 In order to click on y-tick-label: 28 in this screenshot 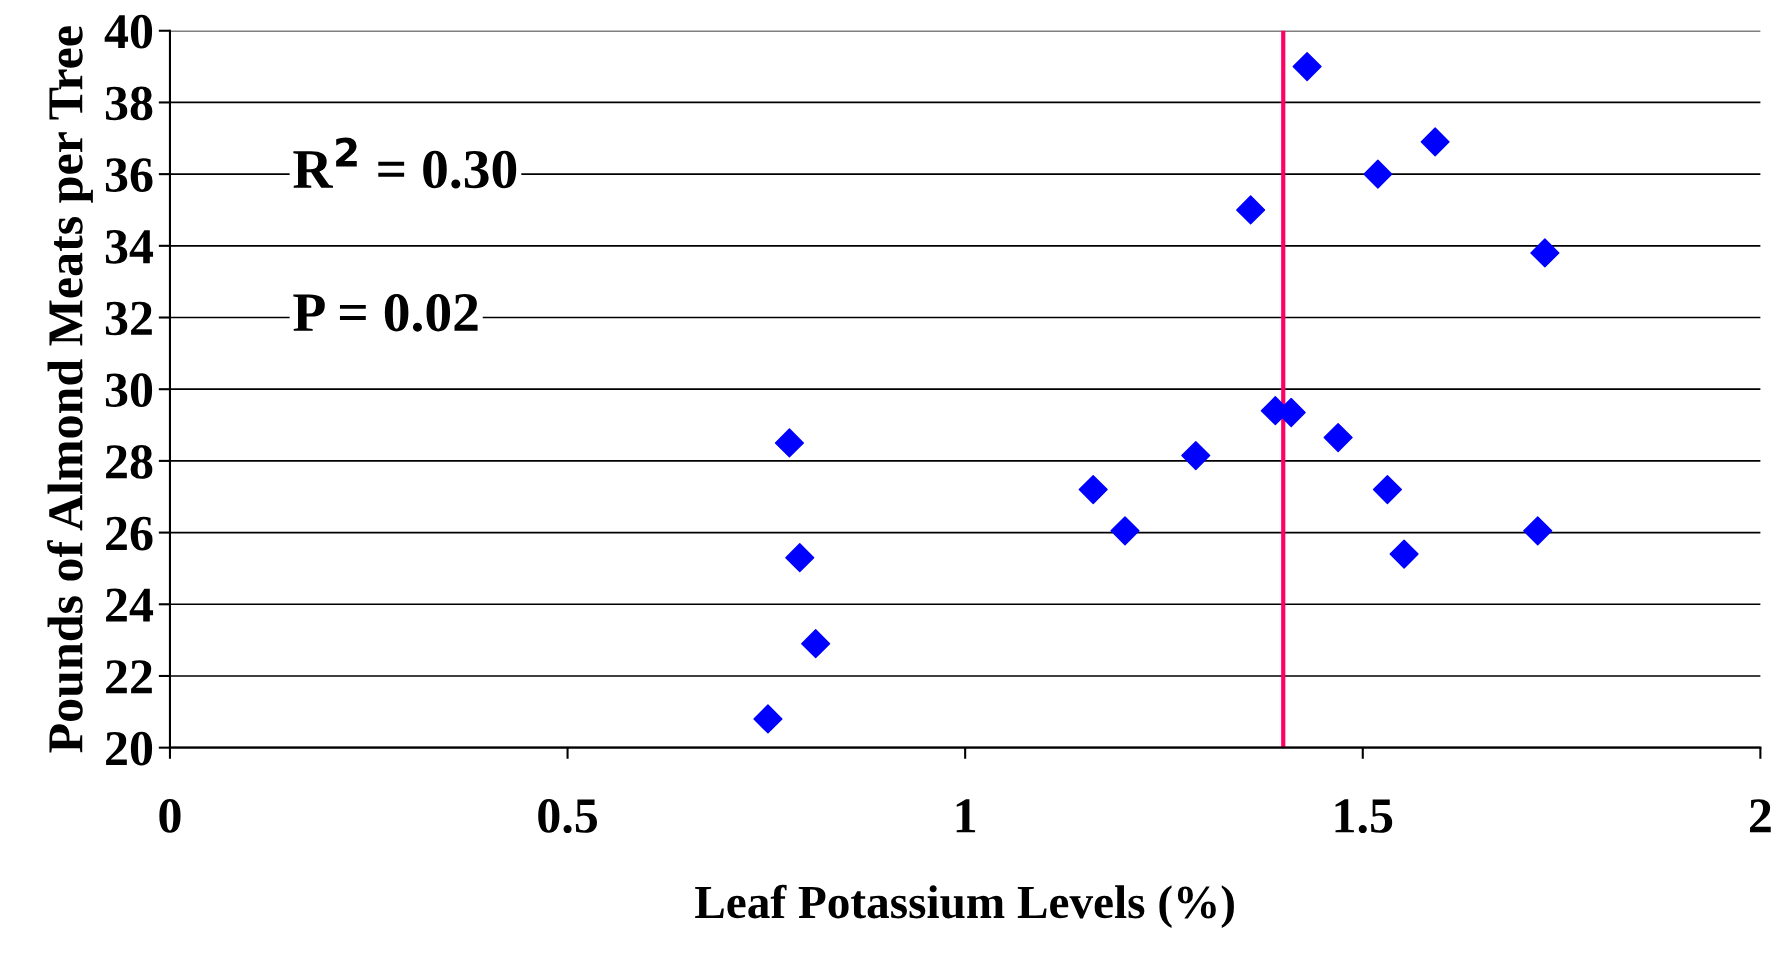, I will do `click(129, 461)`.